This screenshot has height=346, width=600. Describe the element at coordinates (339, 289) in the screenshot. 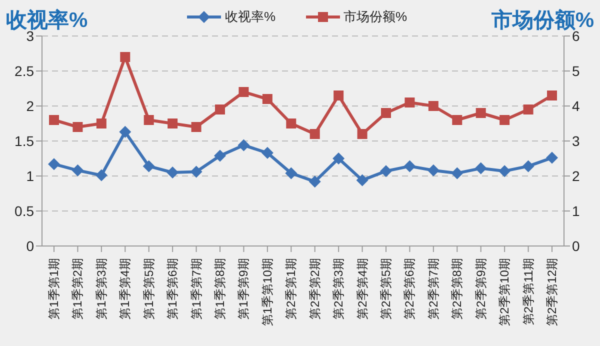

I see `x-tick-label: 第2季第3期` at that location.